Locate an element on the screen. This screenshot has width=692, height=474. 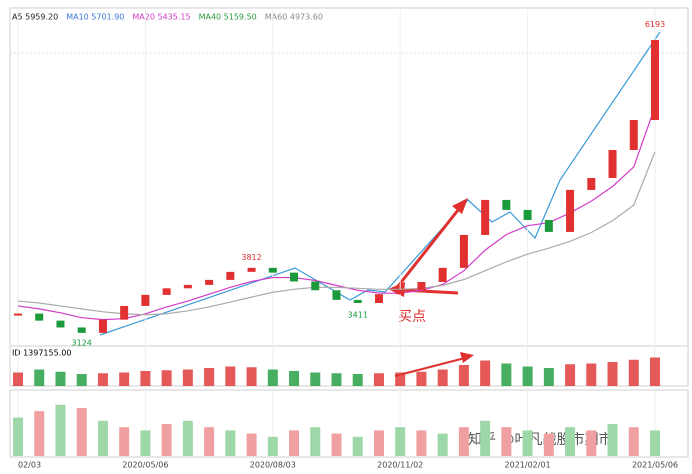
indicator-label: A5 5959.20 is located at coordinates (35, 17).